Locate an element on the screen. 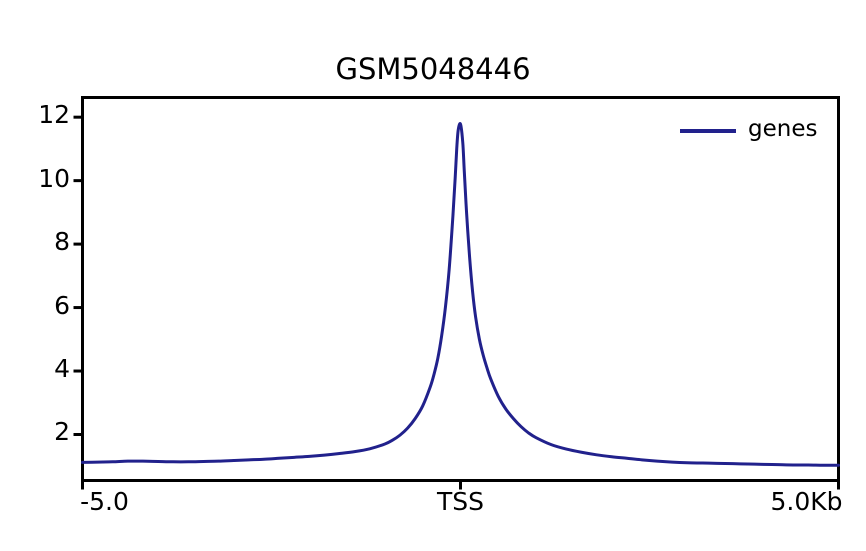 This screenshot has width=866, height=551. y-tick-label: 8 is located at coordinates (62, 242).